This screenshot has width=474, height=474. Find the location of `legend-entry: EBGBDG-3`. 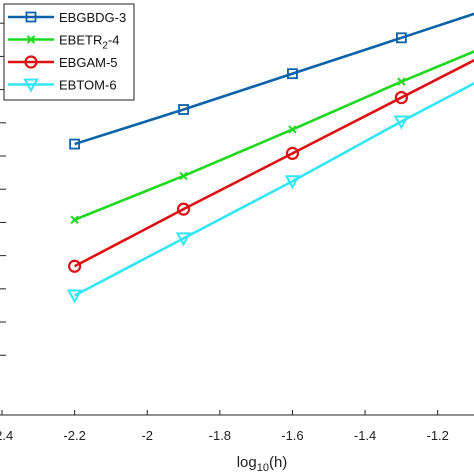

legend-entry: EBGBDG-3 is located at coordinates (67, 17).